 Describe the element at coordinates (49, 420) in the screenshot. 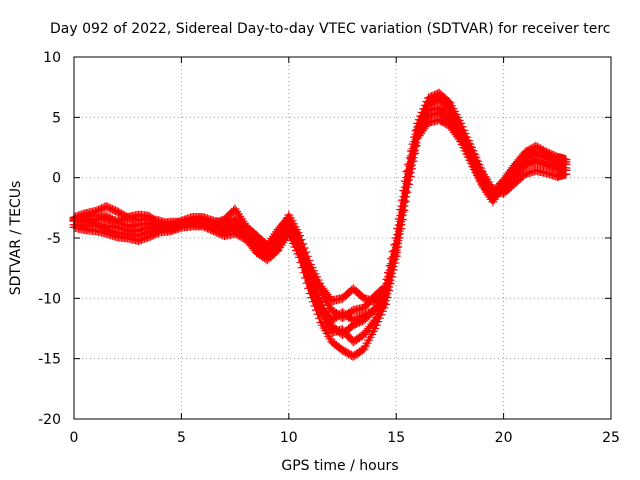

I see `y-tick-label: -20` at that location.